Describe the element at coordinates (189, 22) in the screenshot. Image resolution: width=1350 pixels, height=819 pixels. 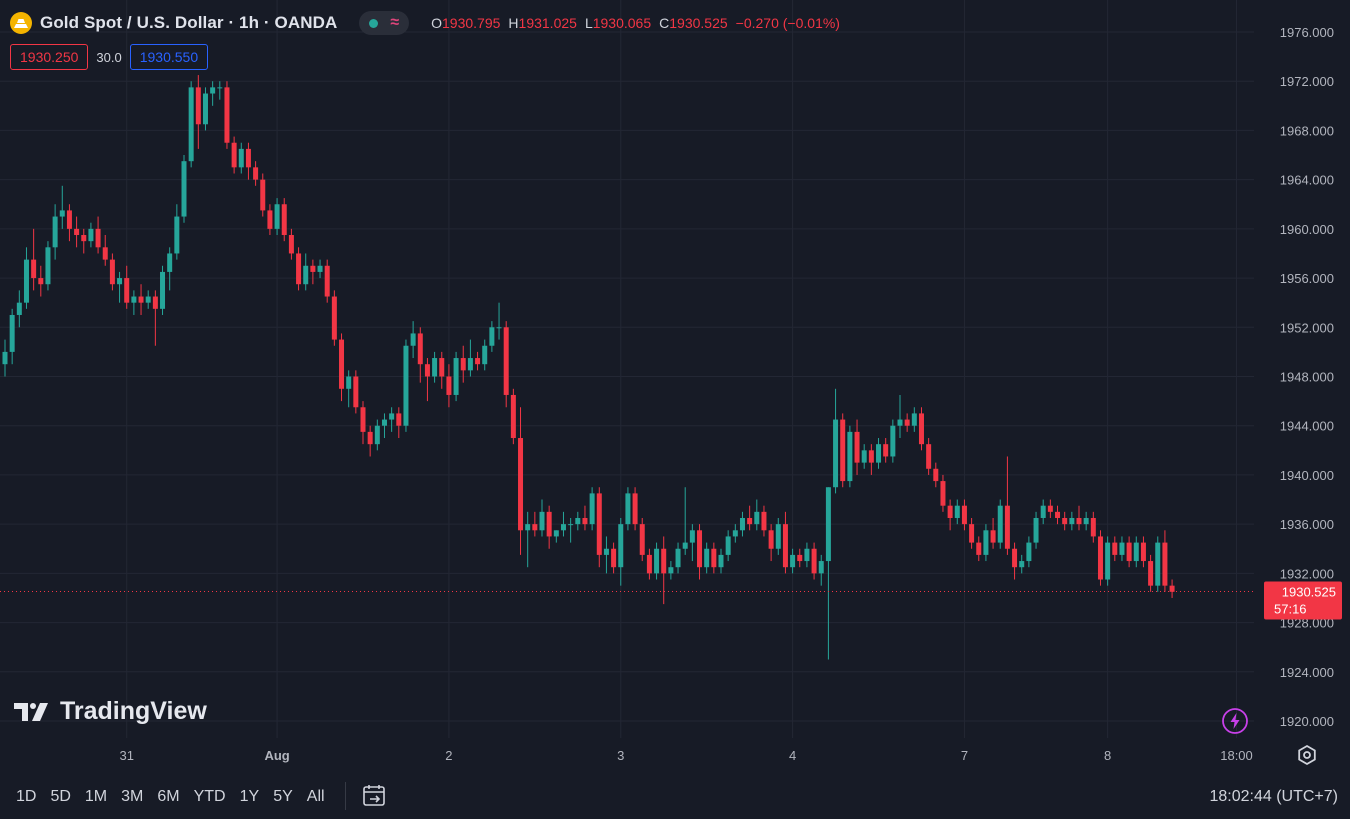
I see `symbol-title: Gold Spot / U.S. Dollar · 1h · OANDA` at that location.